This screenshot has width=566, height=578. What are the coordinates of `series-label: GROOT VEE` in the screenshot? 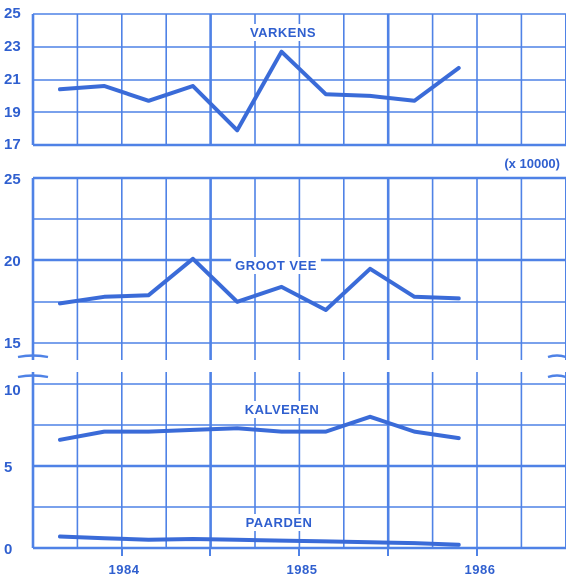 It's located at (276, 265).